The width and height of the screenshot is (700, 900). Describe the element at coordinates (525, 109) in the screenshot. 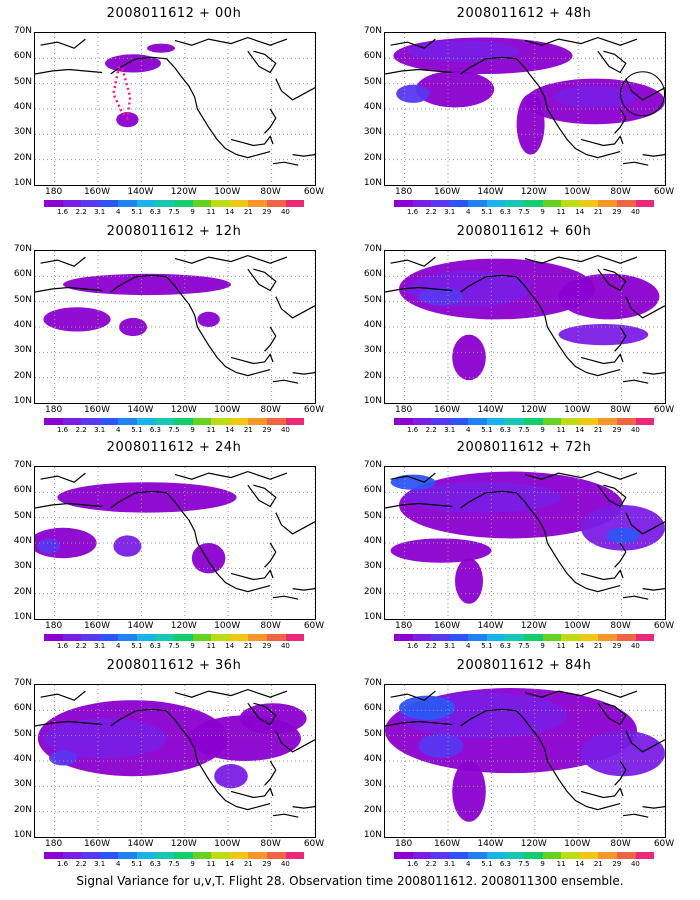

I see `map-area` at that location.